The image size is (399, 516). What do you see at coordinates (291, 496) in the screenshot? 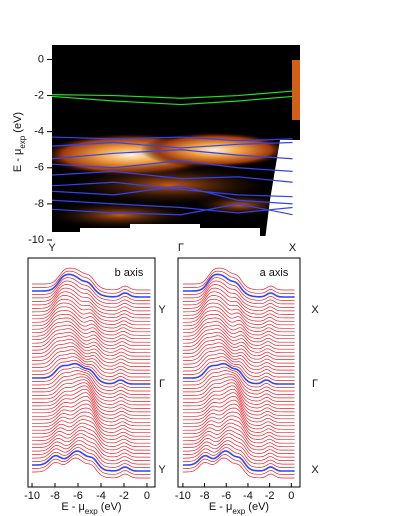
I see `x-tick-label: 0` at bounding box center [291, 496].